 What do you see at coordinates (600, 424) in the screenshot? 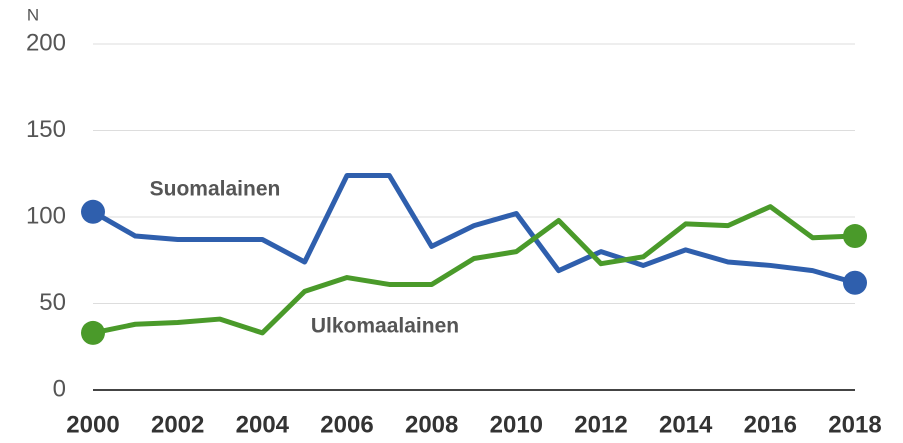
I see `x-tick-label: 2012` at bounding box center [600, 424].